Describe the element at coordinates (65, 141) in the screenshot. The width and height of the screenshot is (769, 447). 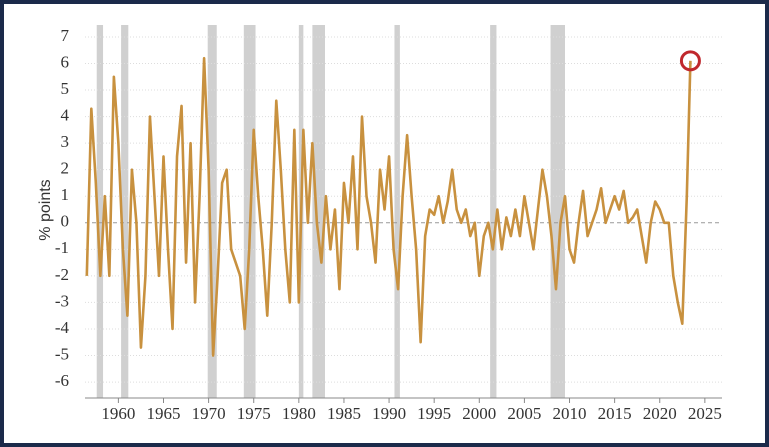
I see `y-tick-label: 3` at that location.